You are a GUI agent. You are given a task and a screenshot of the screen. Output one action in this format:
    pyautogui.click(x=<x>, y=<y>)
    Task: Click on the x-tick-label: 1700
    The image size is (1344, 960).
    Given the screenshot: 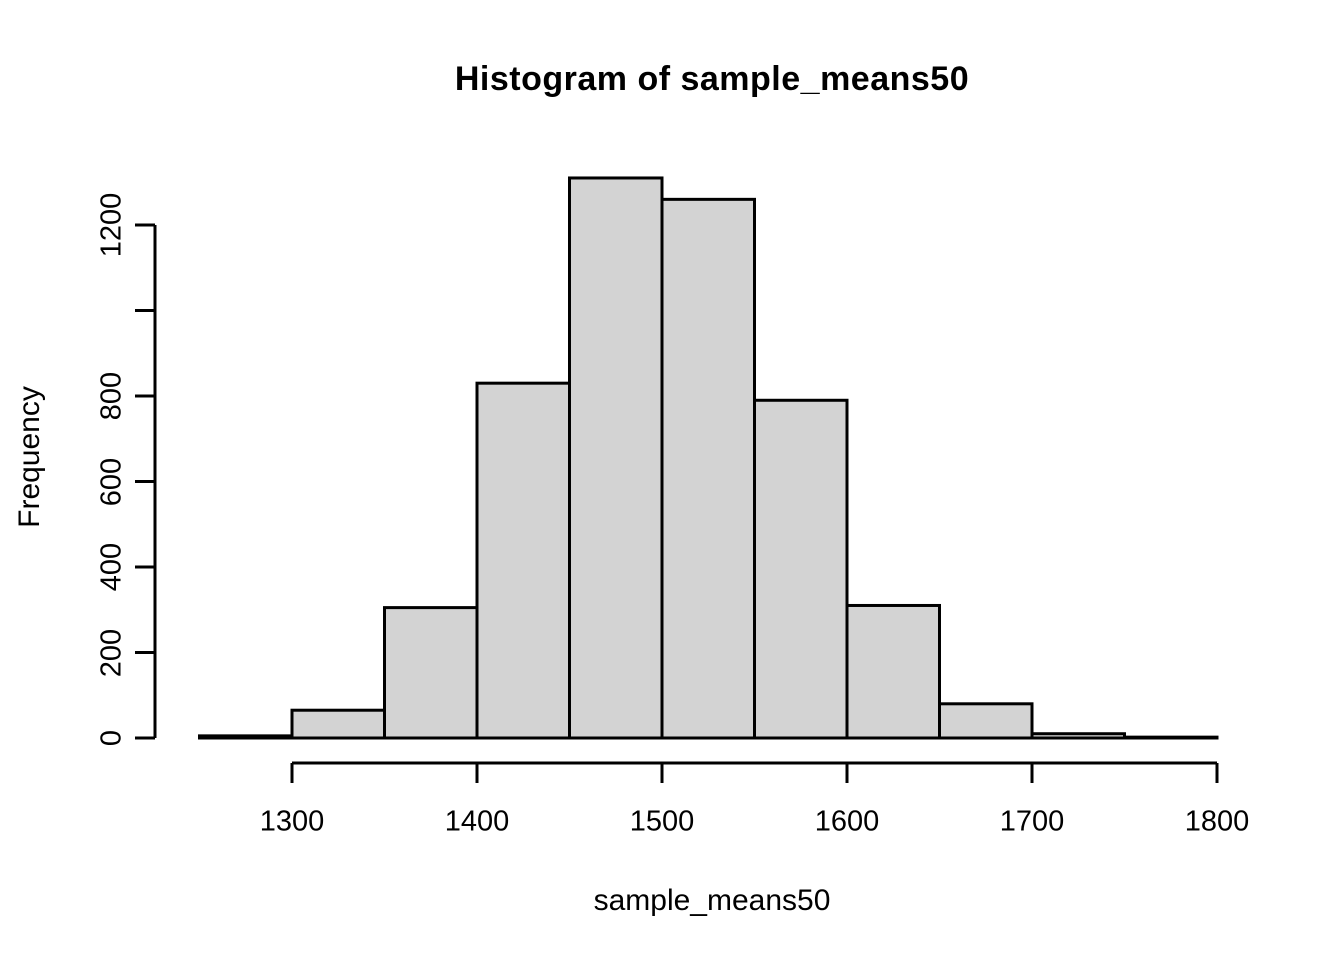 What is the action you would take?
    pyautogui.click(x=1032, y=821)
    